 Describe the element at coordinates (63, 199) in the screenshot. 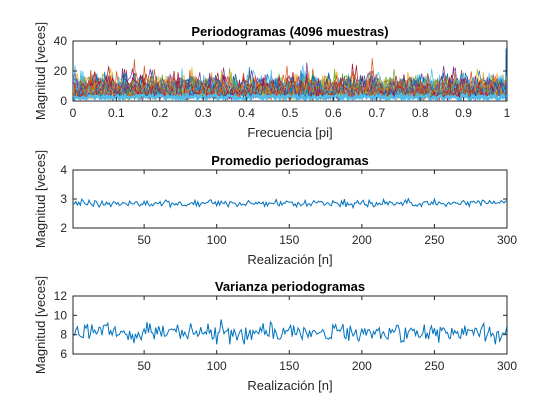

I see `y-tick-label: 3` at that location.